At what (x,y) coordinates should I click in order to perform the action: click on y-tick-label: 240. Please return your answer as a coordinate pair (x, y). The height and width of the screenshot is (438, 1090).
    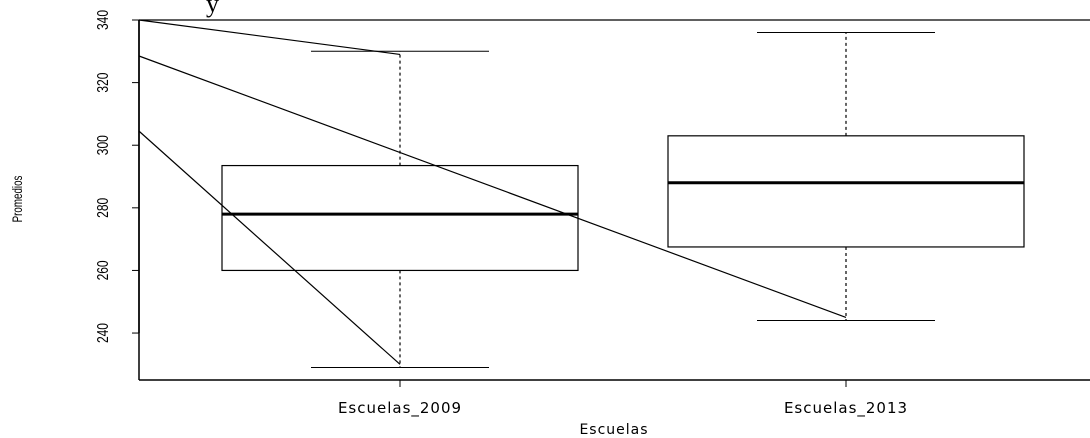
    Looking at the image, I should click on (103, 333).